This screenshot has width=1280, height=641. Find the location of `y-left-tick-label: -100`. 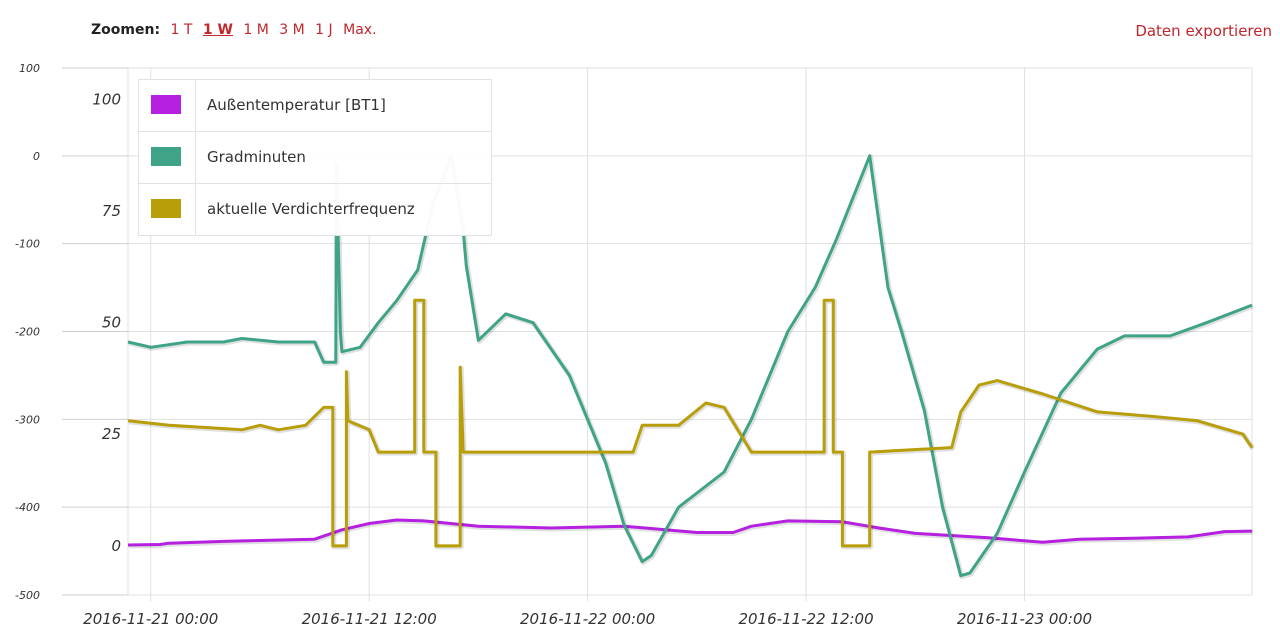

y-left-tick-label: -100 is located at coordinates (27, 244).